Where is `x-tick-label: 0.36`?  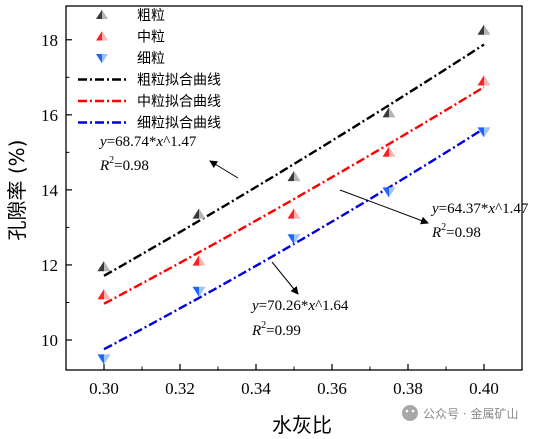 x-tick-label: 0.36 is located at coordinates (332, 388).